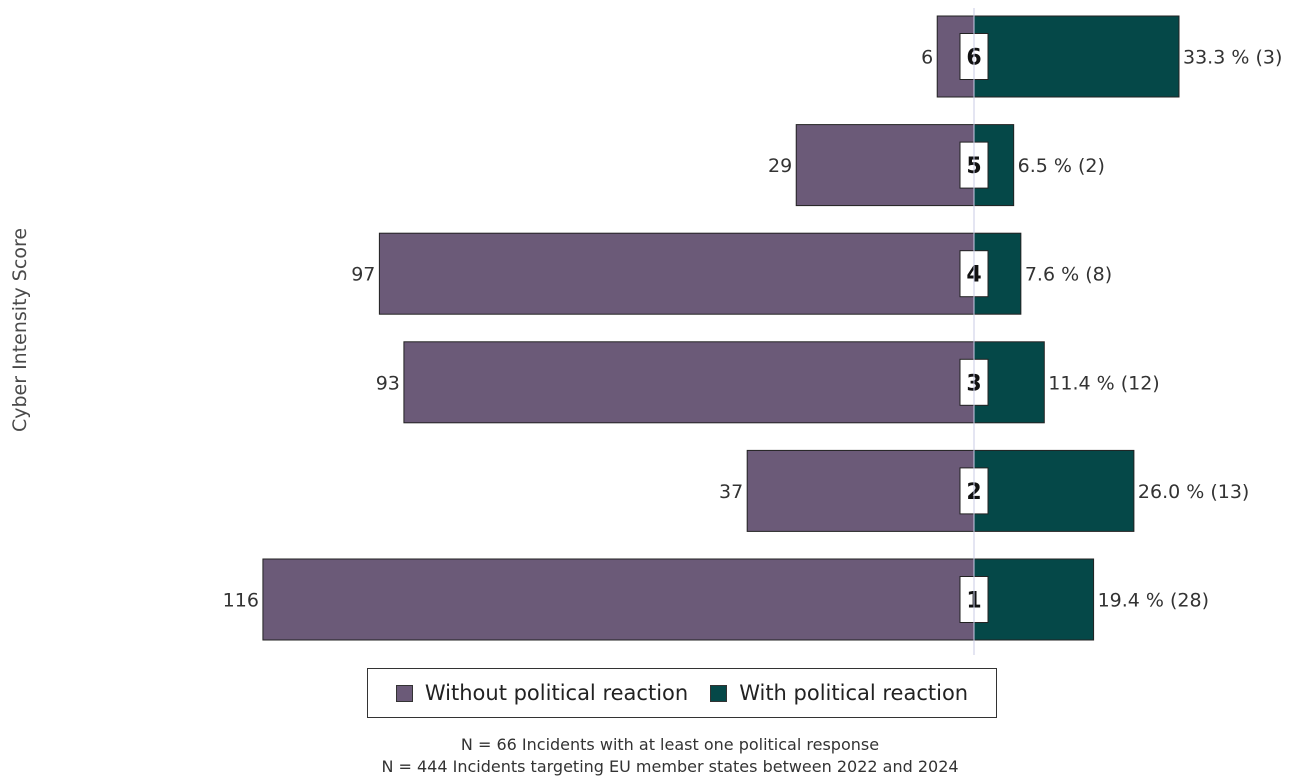 This screenshot has height=780, width=1301. I want to click on label-with-reaction: 33.3 % (3), so click(1232, 58).